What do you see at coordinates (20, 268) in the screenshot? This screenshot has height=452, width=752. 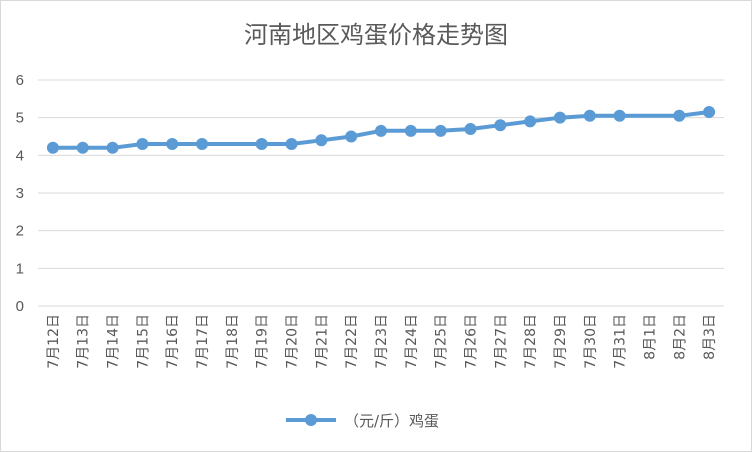 I see `y-tick-label: 1` at bounding box center [20, 268].